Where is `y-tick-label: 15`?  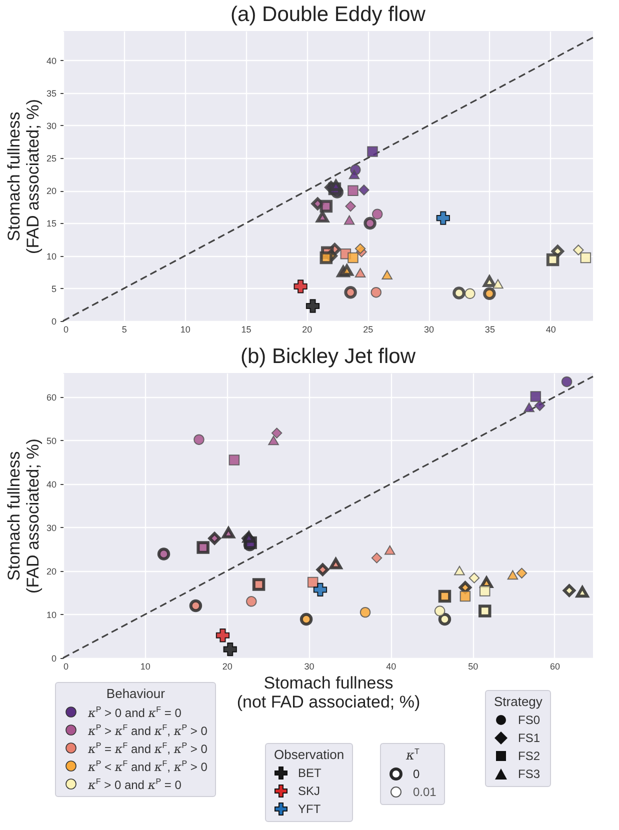
y-tick-label: 15 is located at coordinates (51, 223).